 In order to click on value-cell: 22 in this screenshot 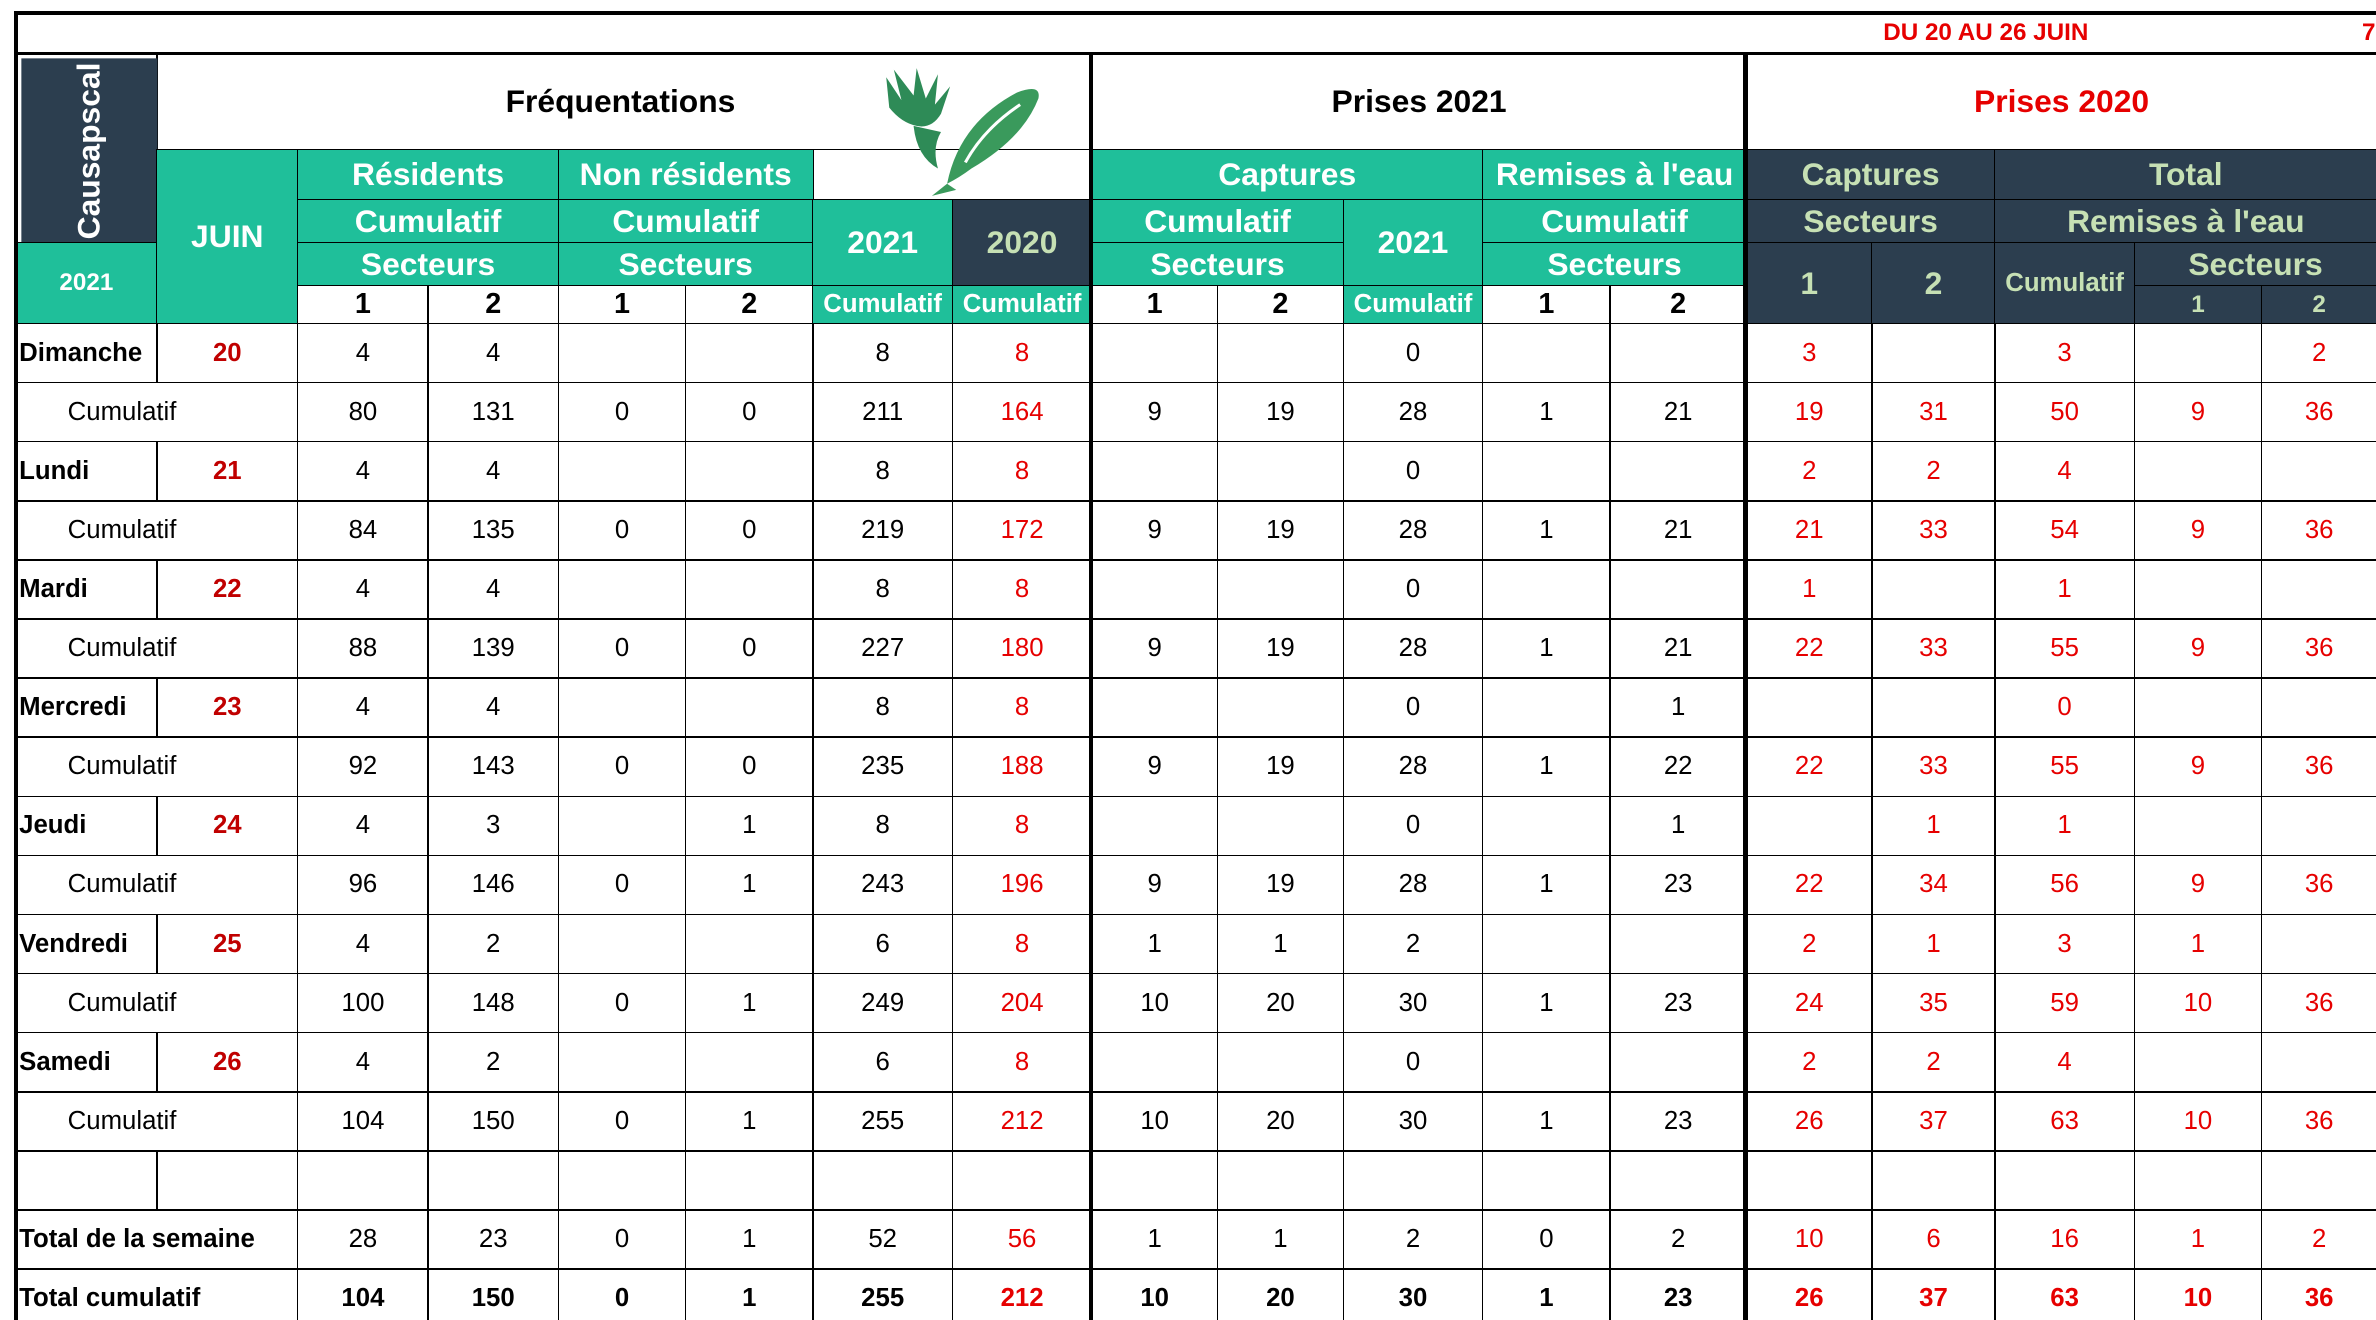, I will do `click(1809, 648)`.